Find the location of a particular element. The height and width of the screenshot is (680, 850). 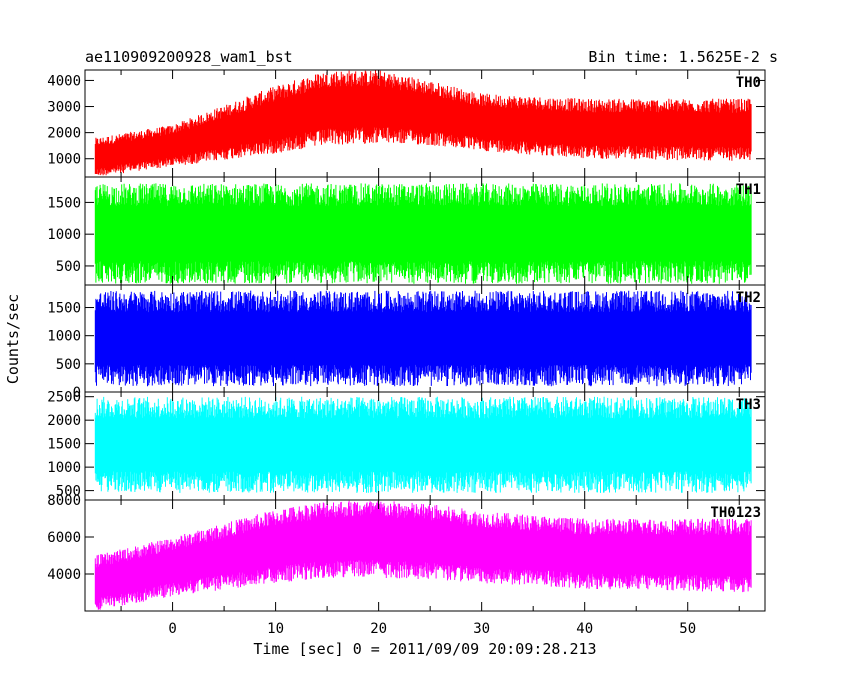

y-axis-label: Counts/sec is located at coordinates (13, 339).